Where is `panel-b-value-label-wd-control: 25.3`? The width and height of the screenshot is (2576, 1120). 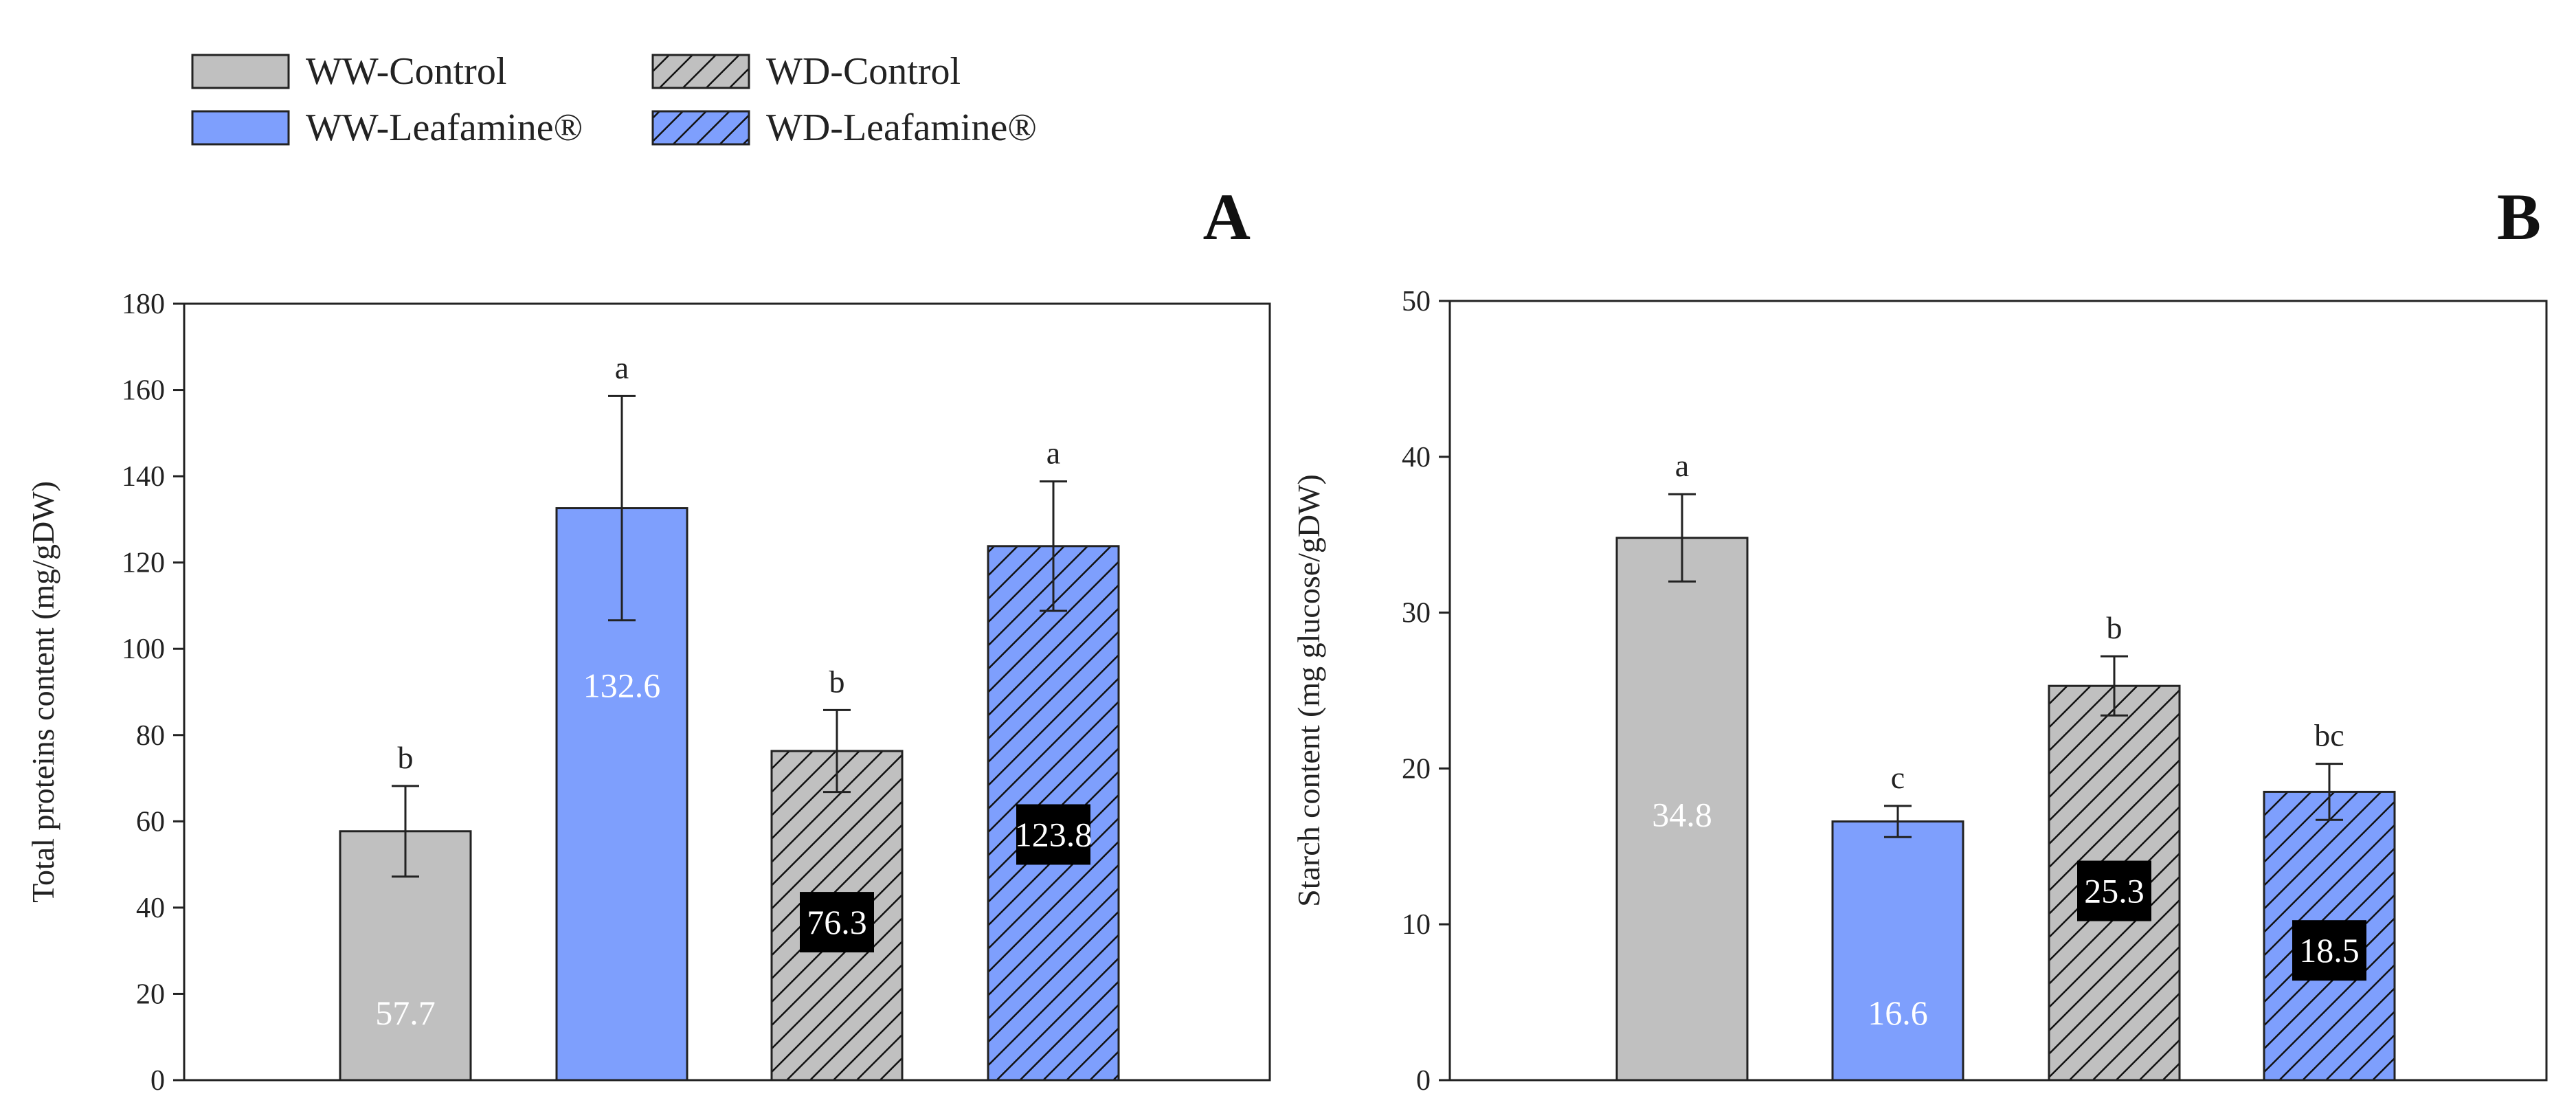
panel-b-value-label-wd-control: 25.3 is located at coordinates (2114, 891).